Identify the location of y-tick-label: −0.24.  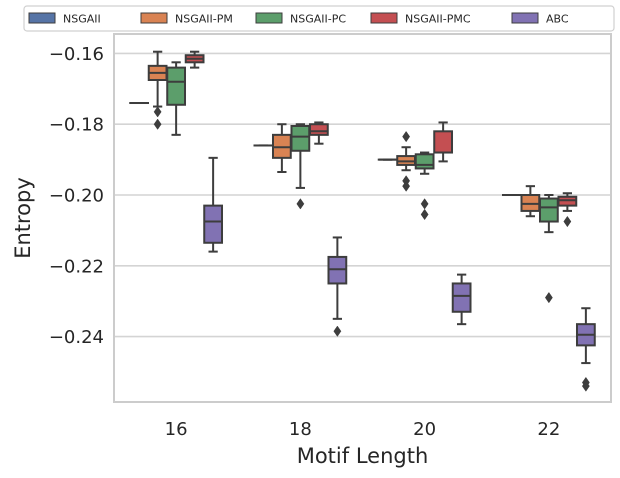
(76, 337).